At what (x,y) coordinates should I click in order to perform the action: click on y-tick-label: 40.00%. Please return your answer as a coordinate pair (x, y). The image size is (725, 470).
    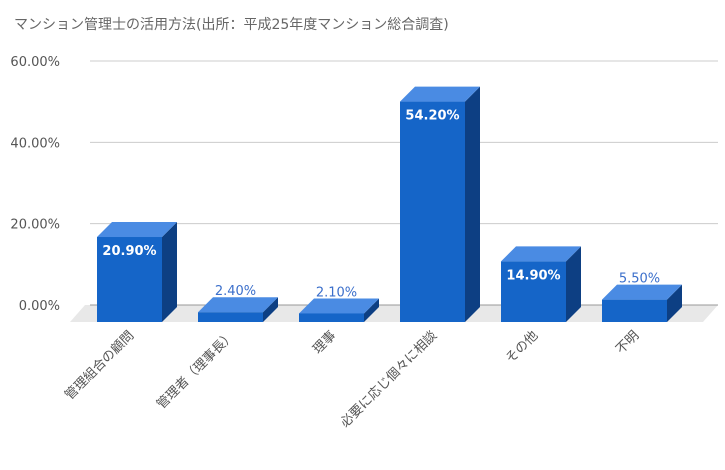
    Looking at the image, I should click on (35, 143).